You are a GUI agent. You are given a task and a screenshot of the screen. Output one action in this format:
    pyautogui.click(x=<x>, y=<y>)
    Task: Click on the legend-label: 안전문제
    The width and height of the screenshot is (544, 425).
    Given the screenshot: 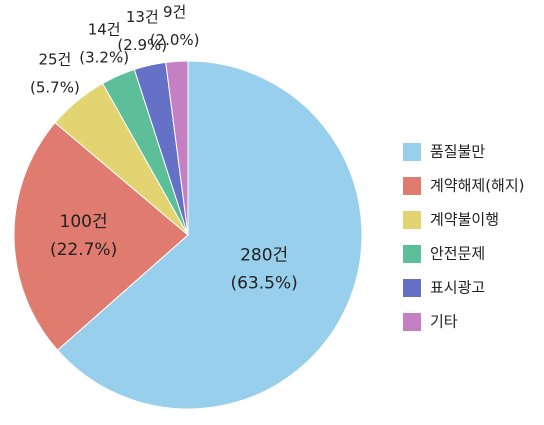 What is the action you would take?
    pyautogui.click(x=457, y=254)
    